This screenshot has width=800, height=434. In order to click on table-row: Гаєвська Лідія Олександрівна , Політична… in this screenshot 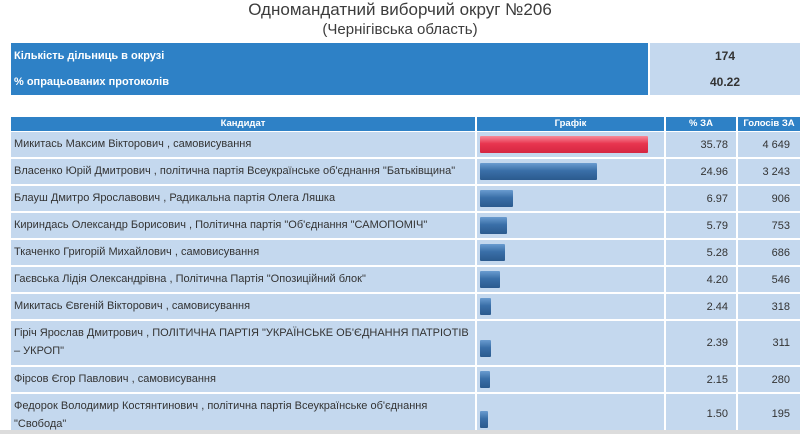, I will do `click(405, 279)`.